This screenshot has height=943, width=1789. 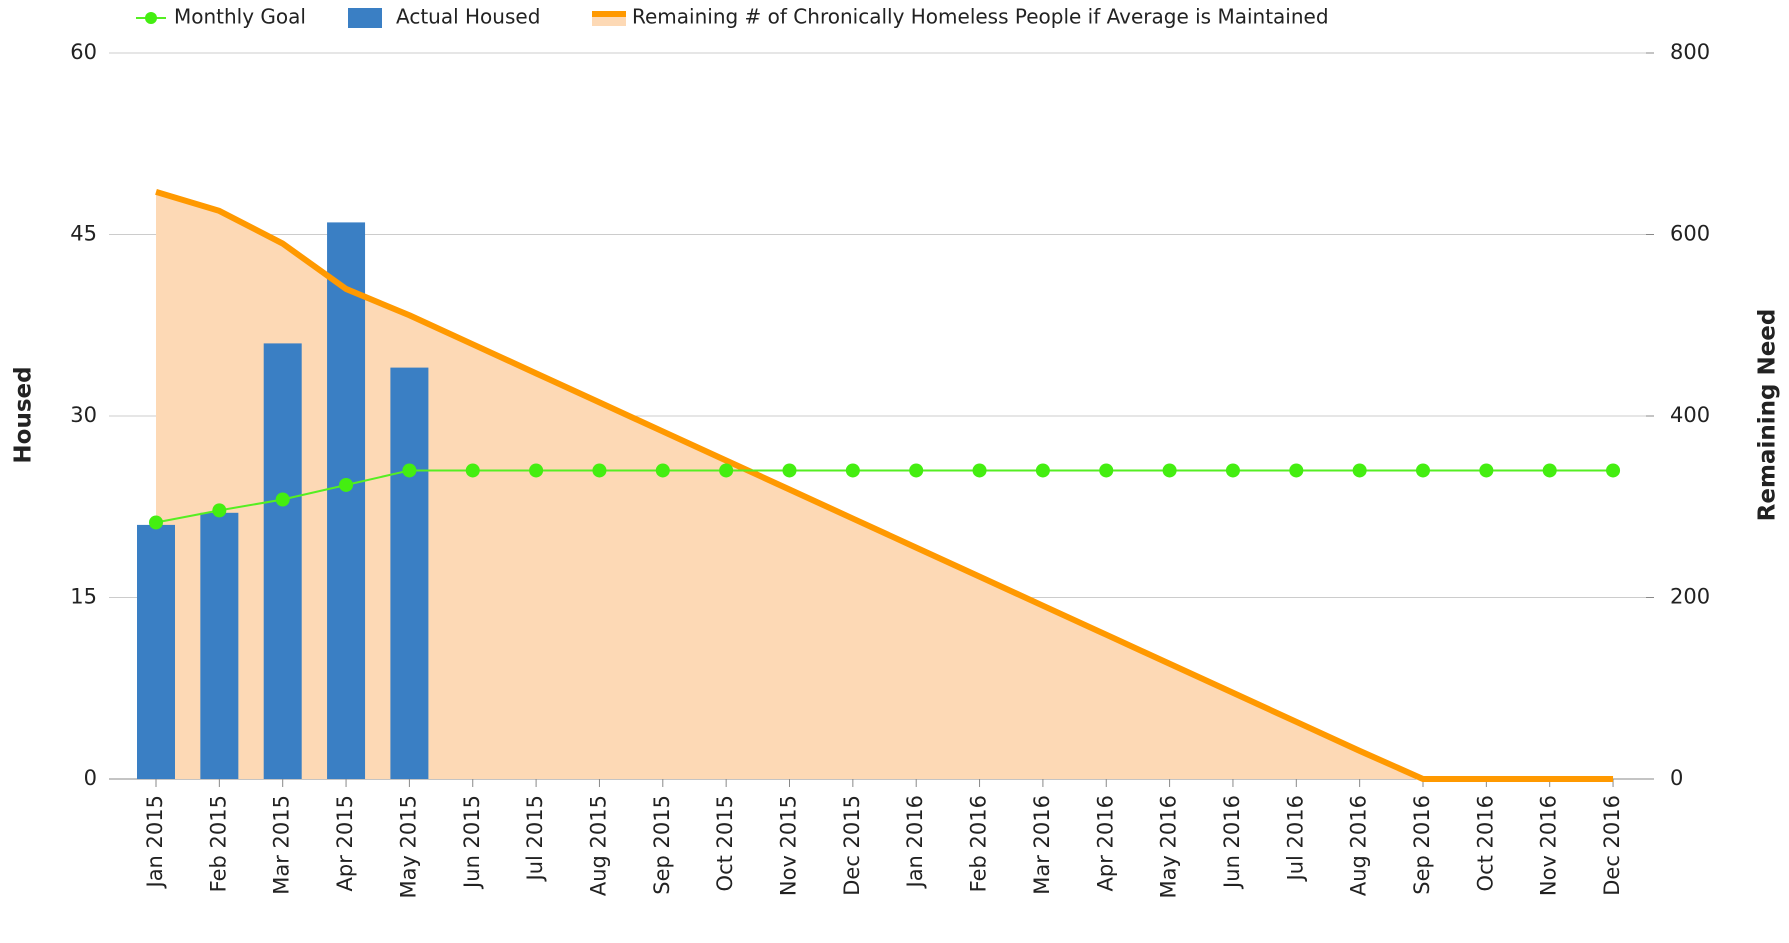 What do you see at coordinates (83, 52) in the screenshot?
I see `y-tick-label: 60` at bounding box center [83, 52].